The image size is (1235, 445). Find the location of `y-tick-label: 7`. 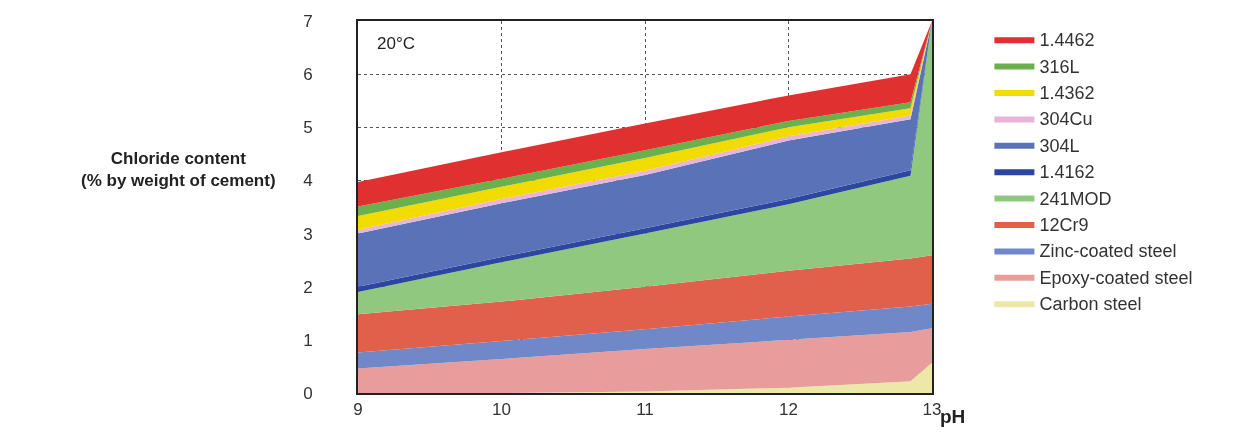

y-tick-label: 7 is located at coordinates (308, 21).